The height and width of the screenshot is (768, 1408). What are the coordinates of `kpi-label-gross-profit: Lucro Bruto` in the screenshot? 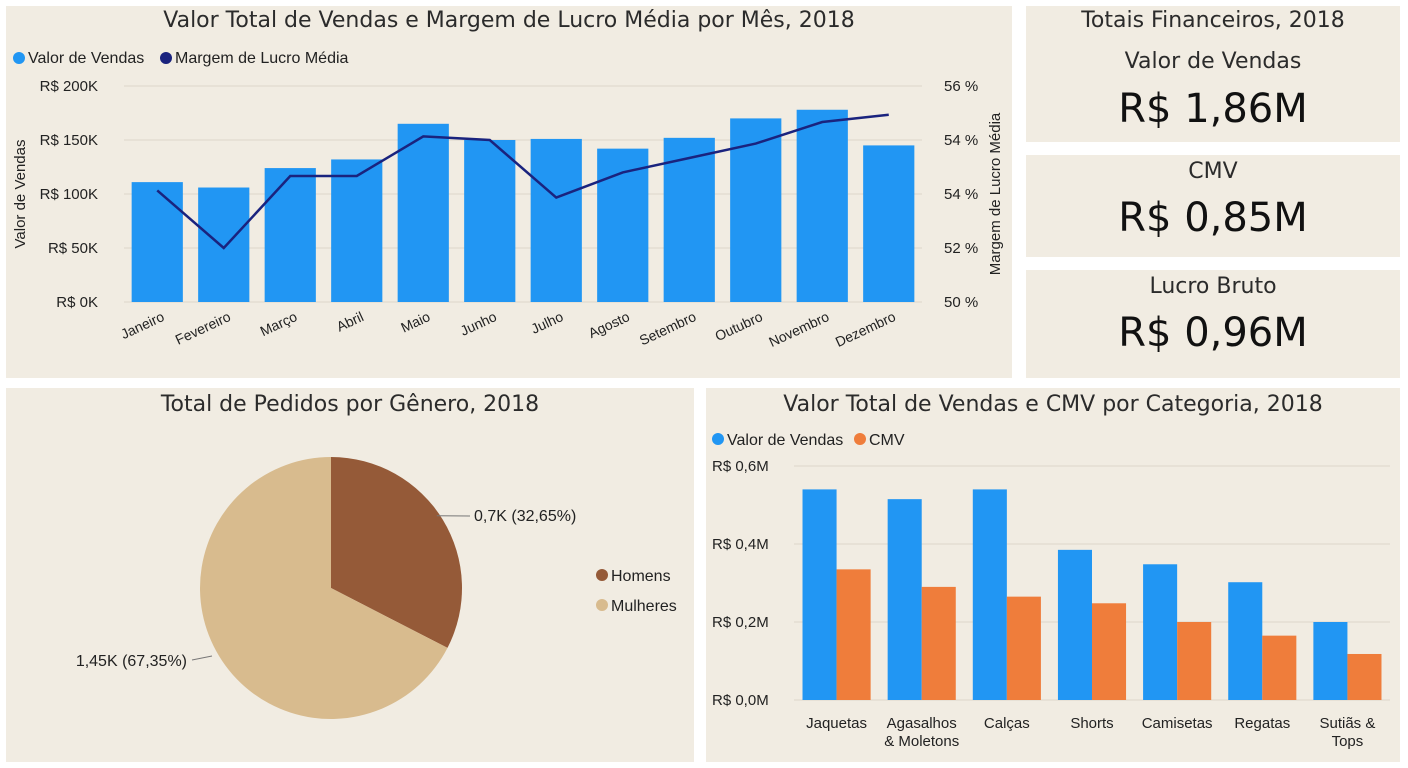 It's located at (1213, 286).